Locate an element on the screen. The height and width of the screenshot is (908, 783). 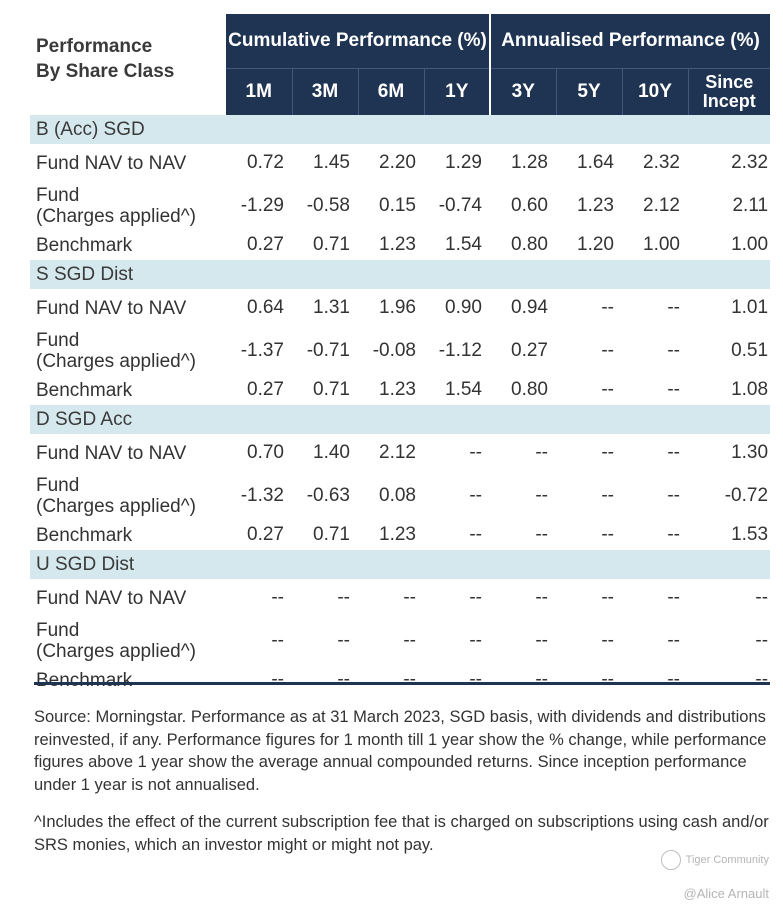
value-cell: 0.70 is located at coordinates (265, 452).